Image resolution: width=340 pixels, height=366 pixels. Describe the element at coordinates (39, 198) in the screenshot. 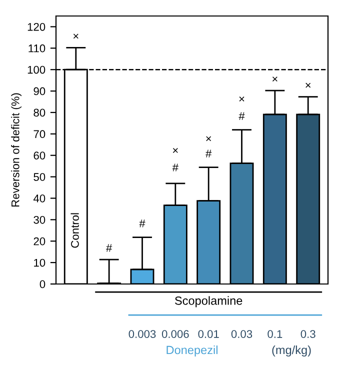

I see `y-tick-label: 40` at that location.